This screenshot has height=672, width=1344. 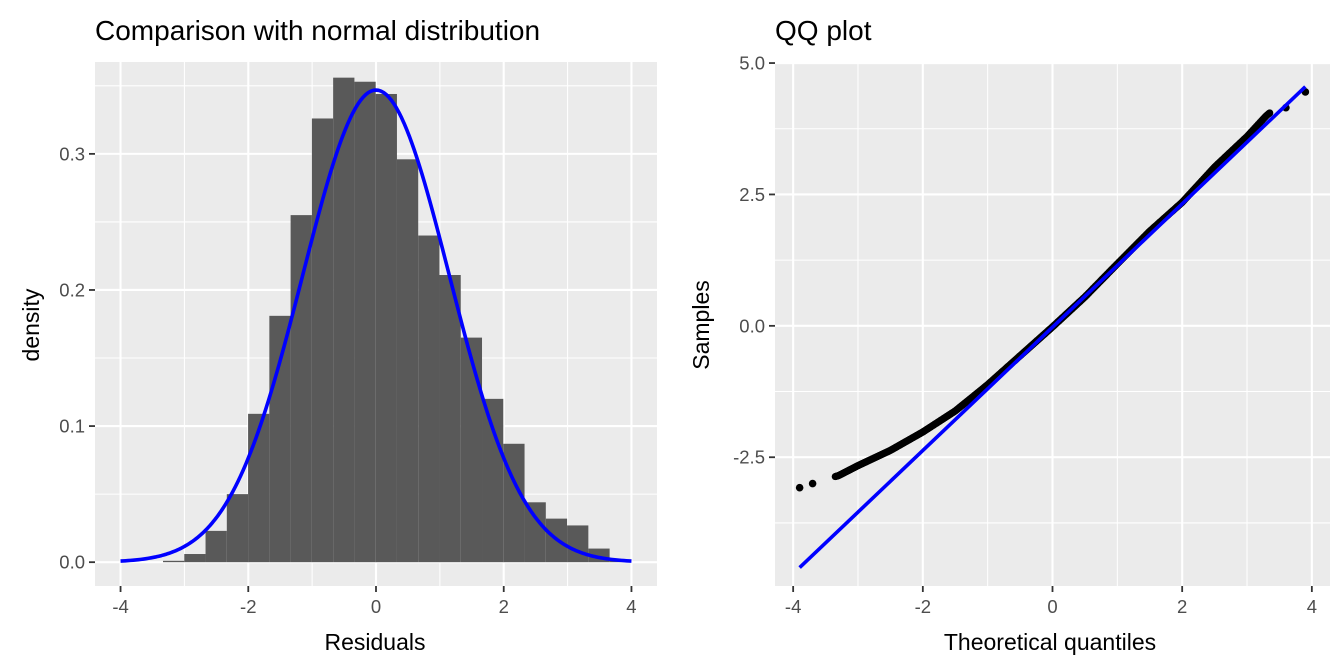 What do you see at coordinates (72, 562) in the screenshot?
I see `histogram-y-tick-label: 0.0` at bounding box center [72, 562].